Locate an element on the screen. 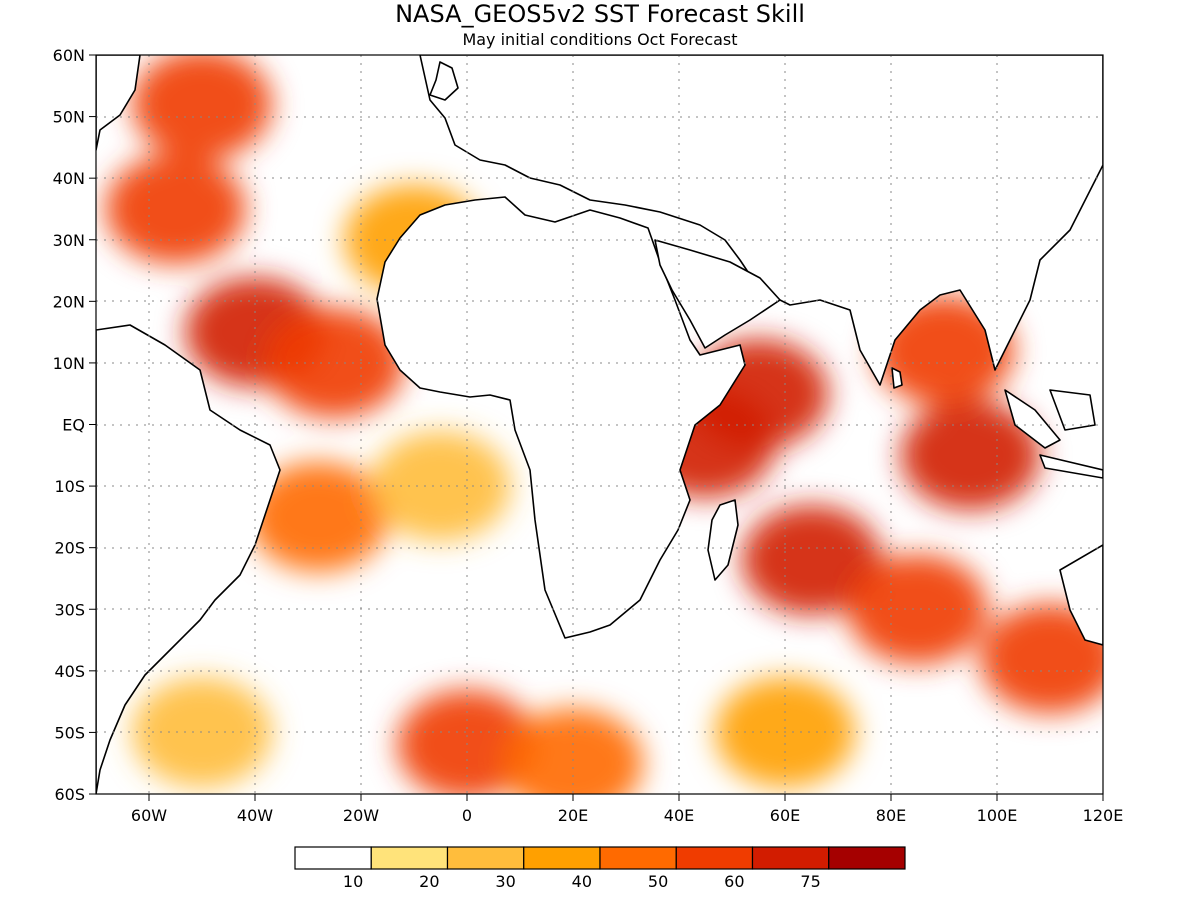 The width and height of the screenshot is (1200, 900). y-tick-label: 30N is located at coordinates (69, 240).